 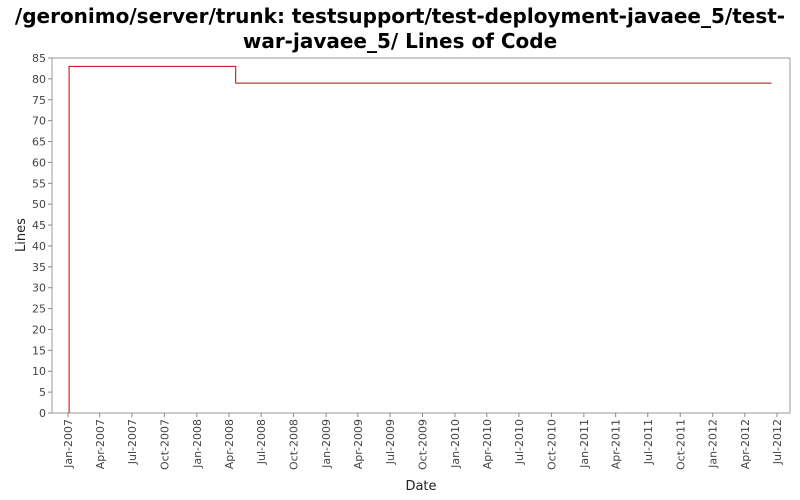 What do you see at coordinates (39, 329) in the screenshot?
I see `y-tick-label: 20` at bounding box center [39, 329].